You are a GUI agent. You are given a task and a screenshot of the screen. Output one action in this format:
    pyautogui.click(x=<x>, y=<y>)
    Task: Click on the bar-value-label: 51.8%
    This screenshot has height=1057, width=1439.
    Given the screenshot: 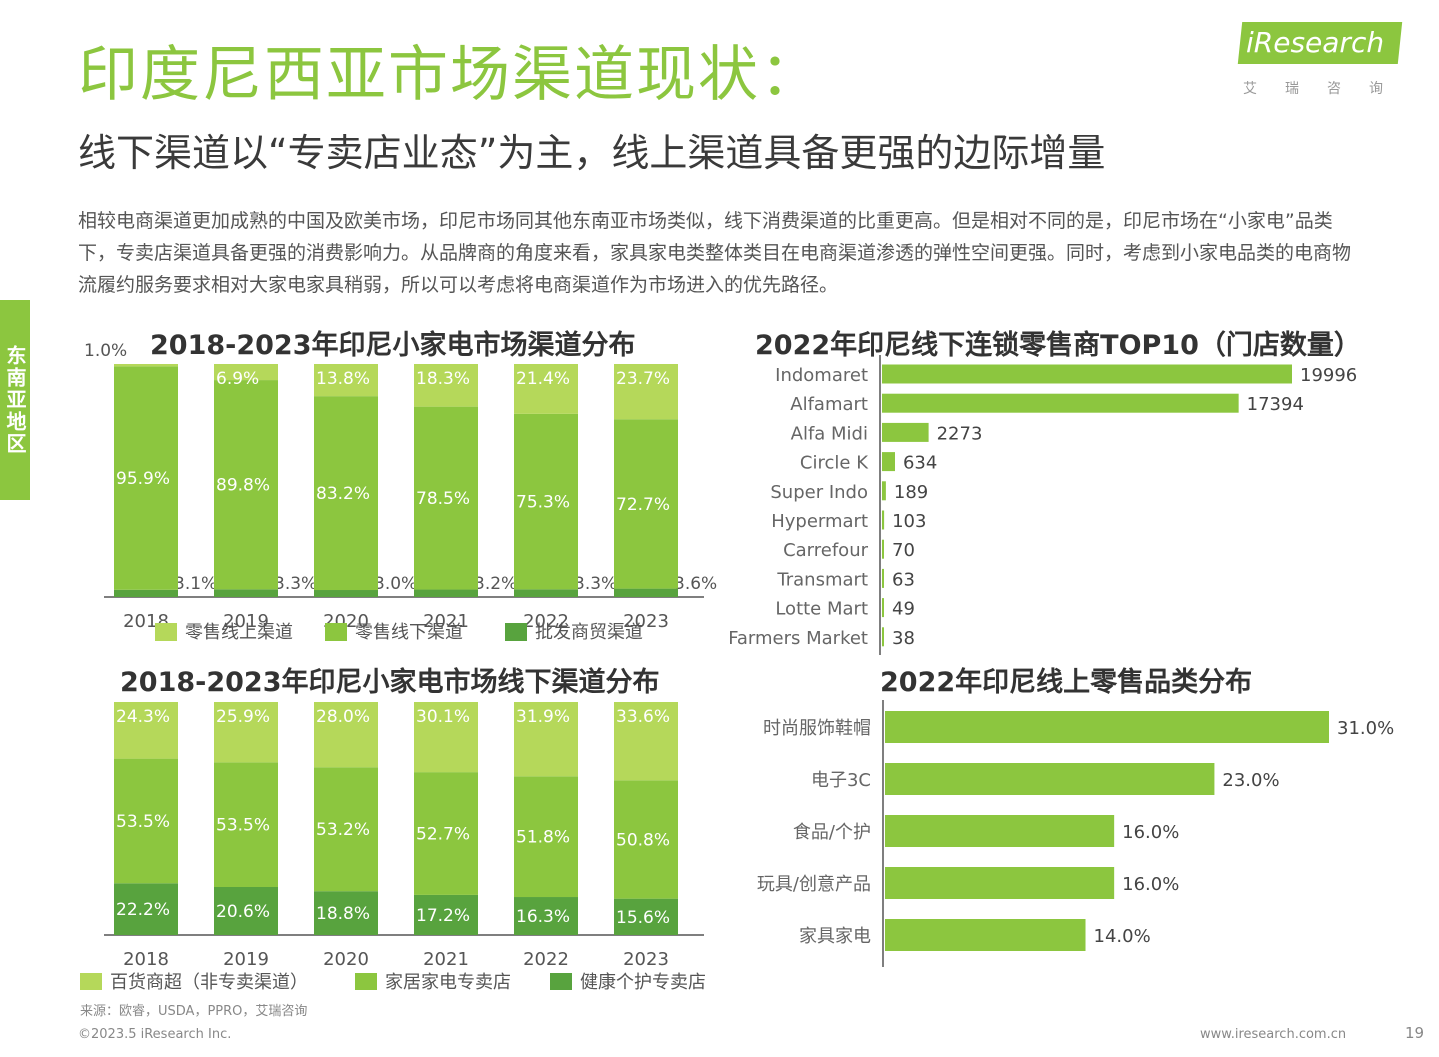 What is the action you would take?
    pyautogui.click(x=543, y=838)
    